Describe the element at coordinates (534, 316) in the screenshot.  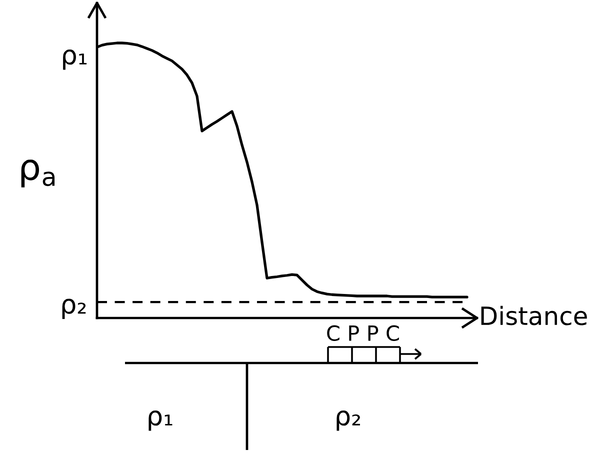
I see `x-axis-title: Distance` at that location.